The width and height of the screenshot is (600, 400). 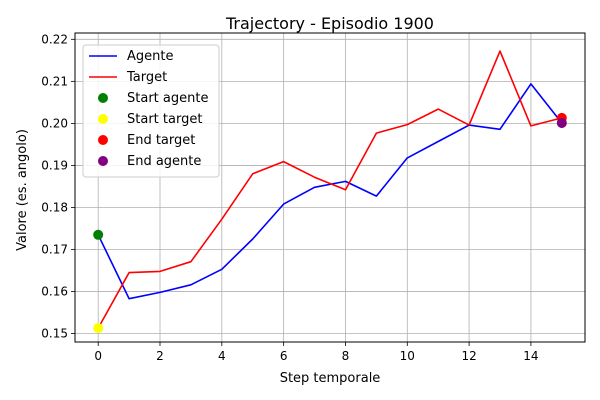 What do you see at coordinates (164, 119) in the screenshot?
I see `legend-label: Start target` at bounding box center [164, 119].